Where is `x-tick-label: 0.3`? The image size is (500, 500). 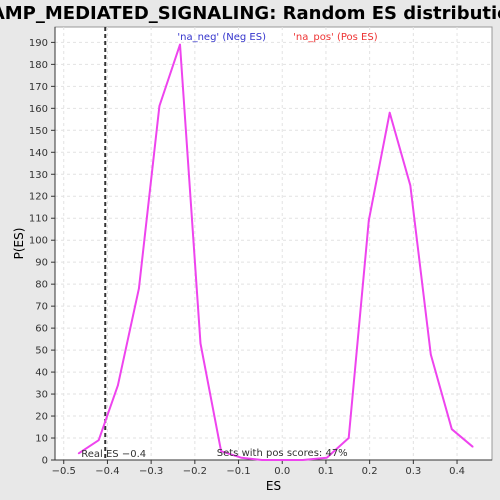 x-tick-label: 0.3 is located at coordinates (413, 471).